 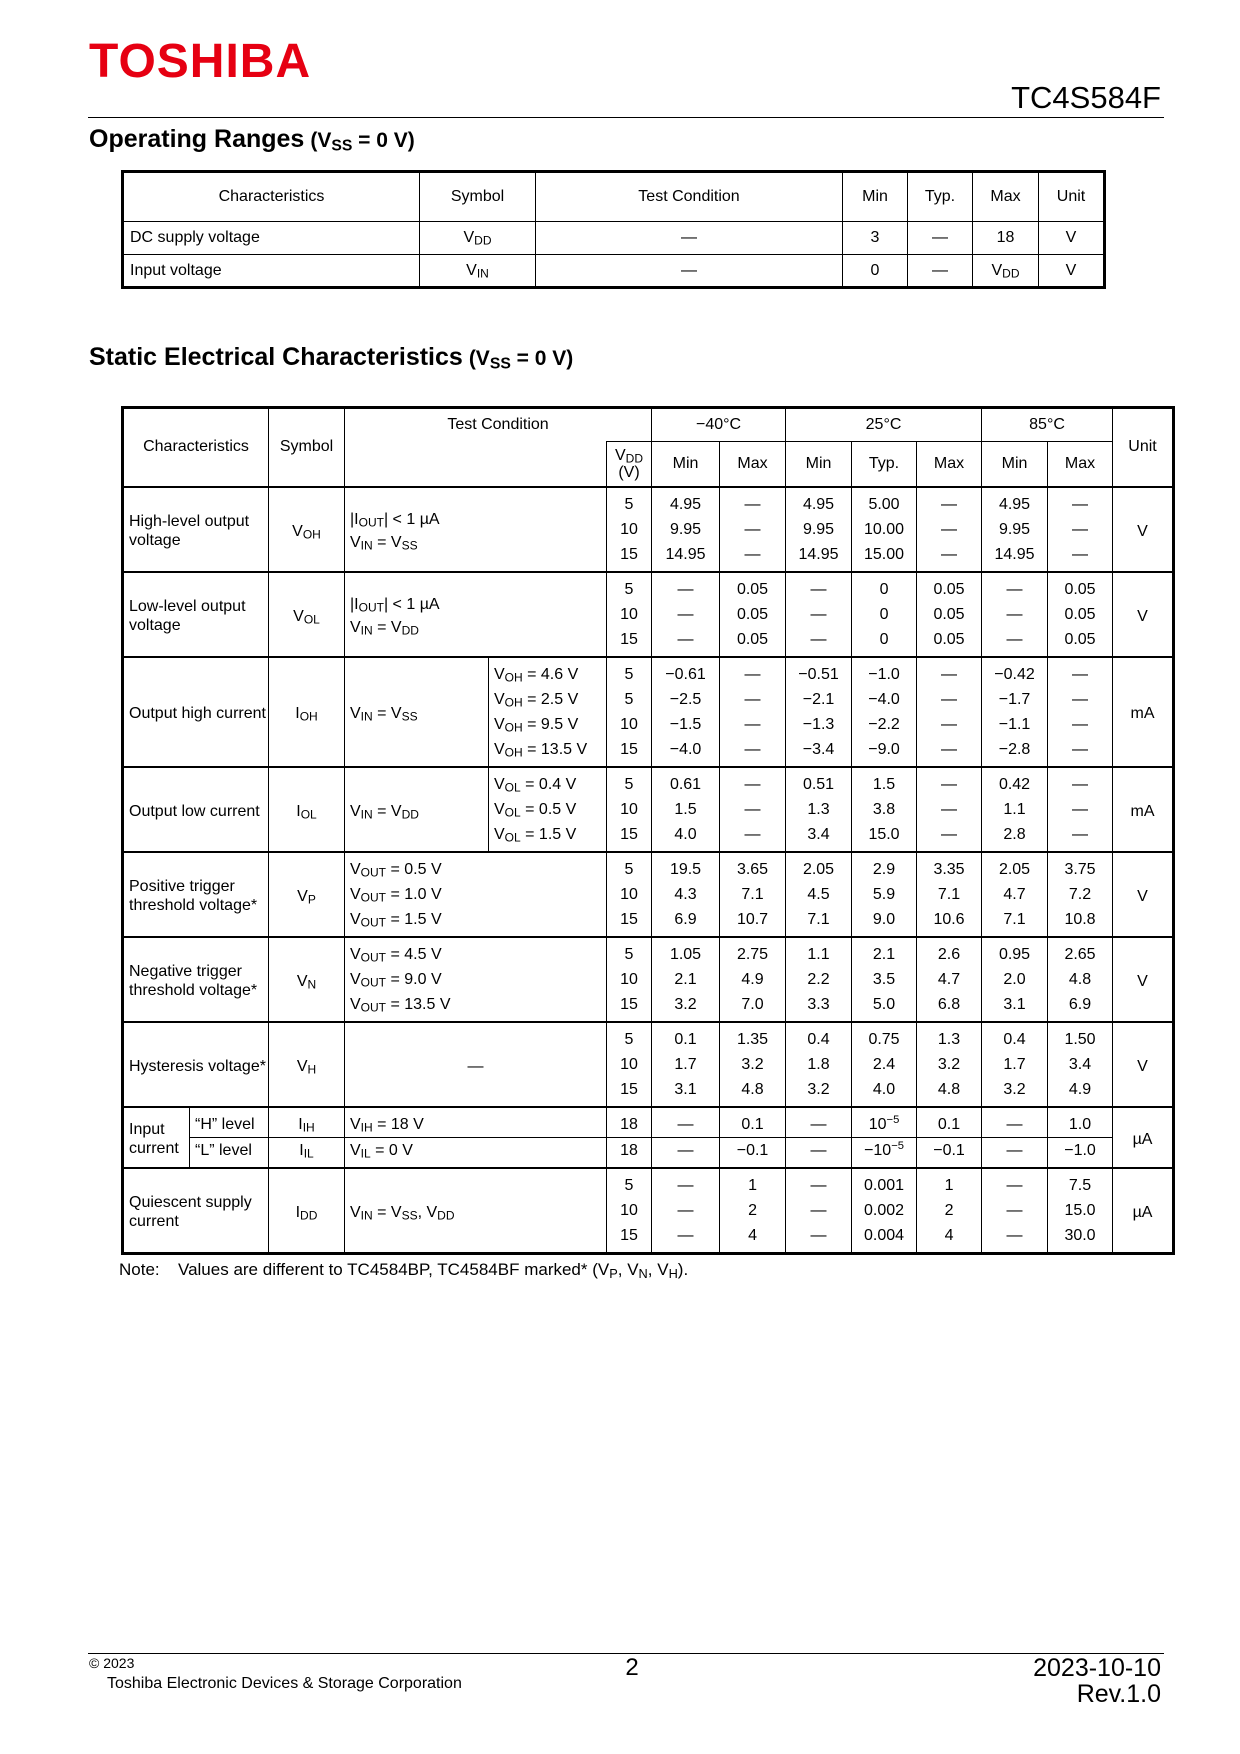 What do you see at coordinates (112, 1663) in the screenshot?
I see `copyright: © 2023` at bounding box center [112, 1663].